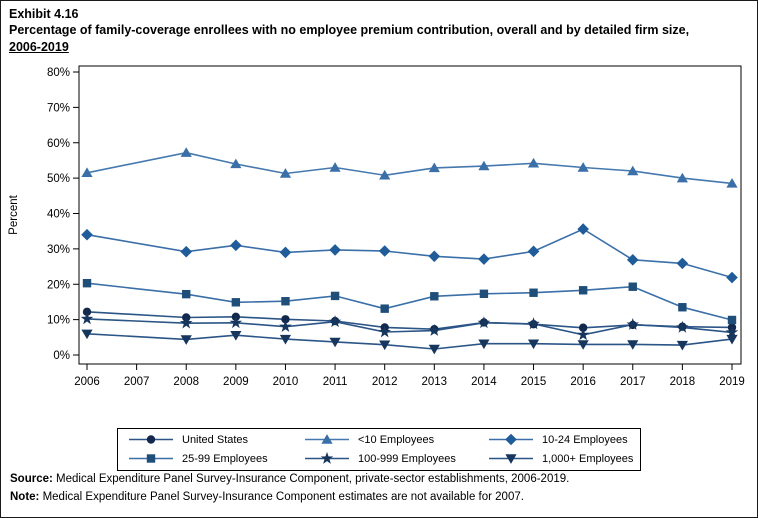 The height and width of the screenshot is (518, 758). I want to click on legend-item-1-000-employees: 1,000+ Employees, so click(561, 458).